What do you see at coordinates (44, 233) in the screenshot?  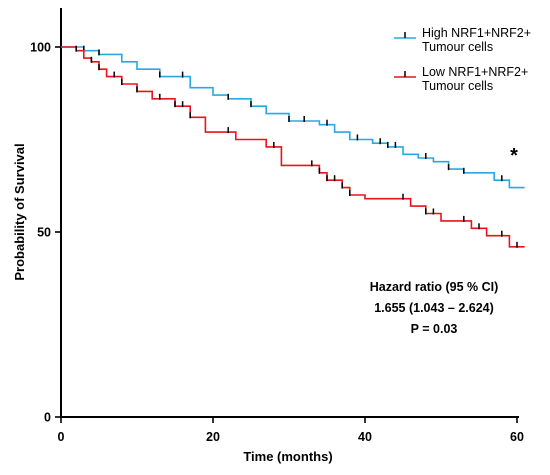 I see `y-tick-label: 50` at bounding box center [44, 233].